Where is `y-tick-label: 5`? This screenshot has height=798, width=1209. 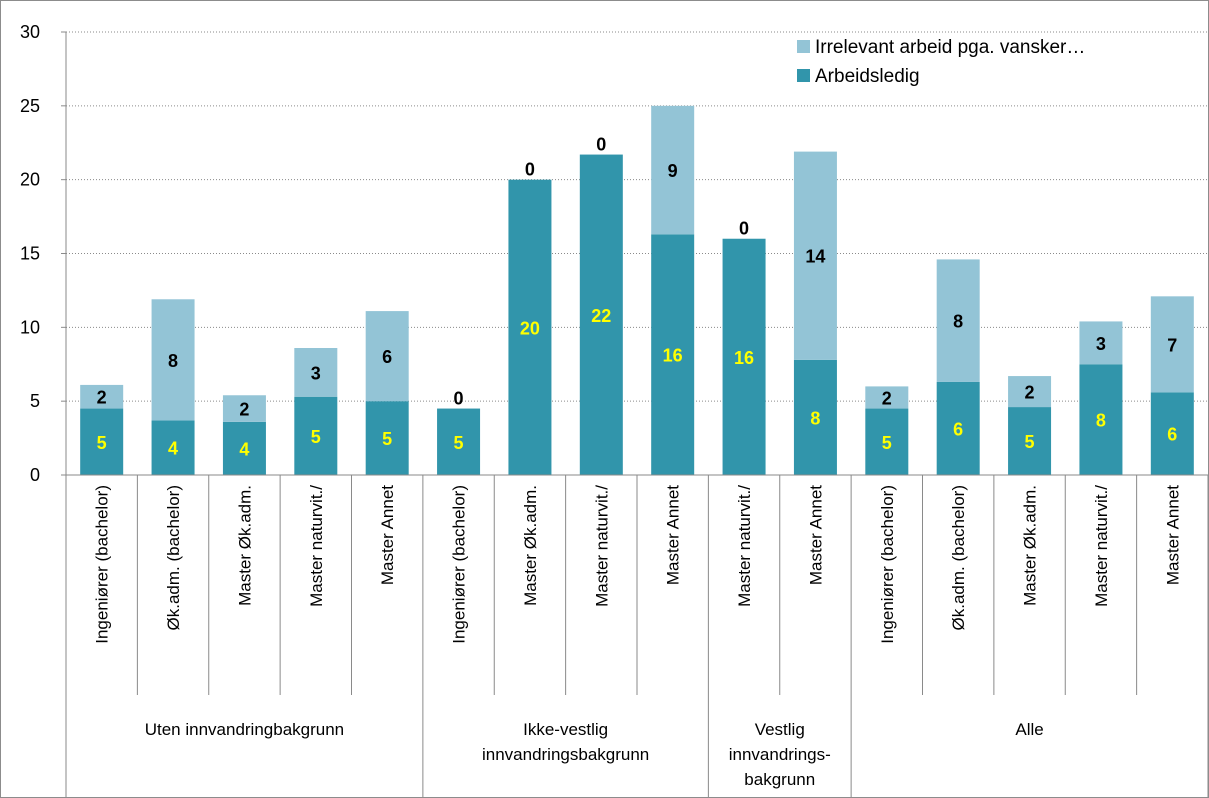 y-tick-label: 5 is located at coordinates (35, 401).